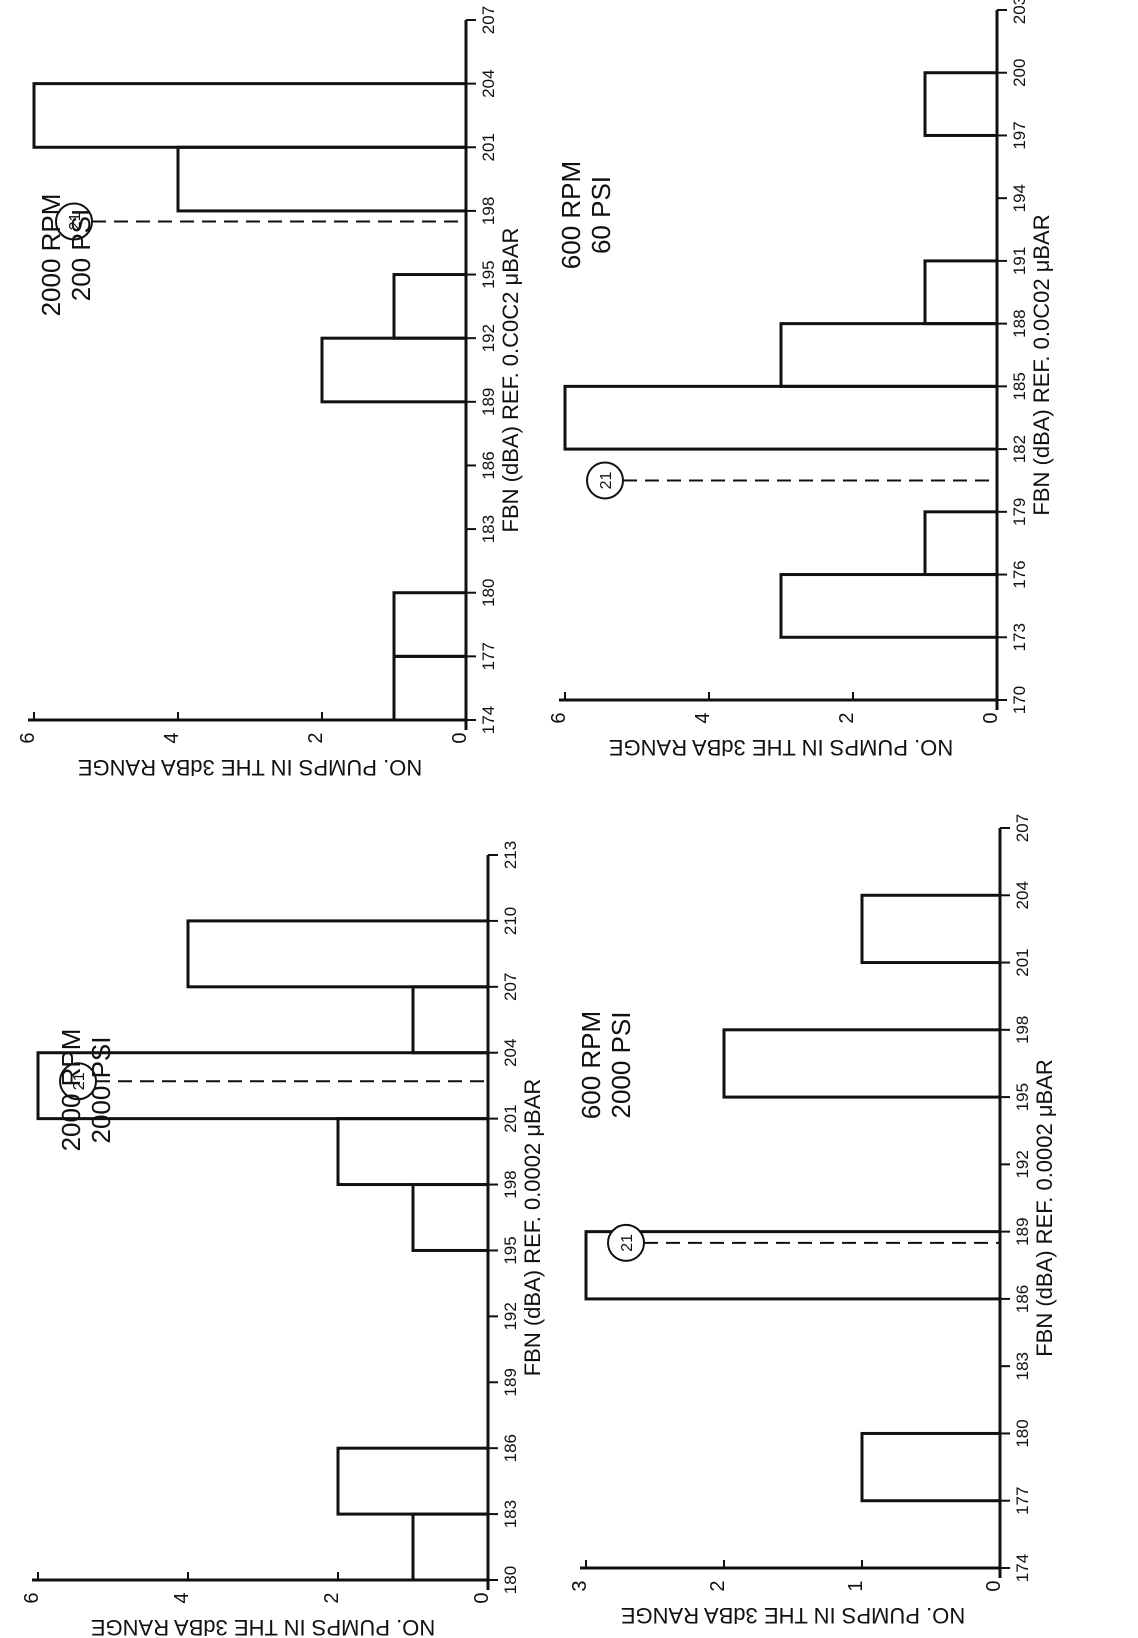 Image resolution: width=1138 pixels, height=1638 pixels. Describe the element at coordinates (1019, 700) in the screenshot. I see `x-tick-label: 170` at that location.